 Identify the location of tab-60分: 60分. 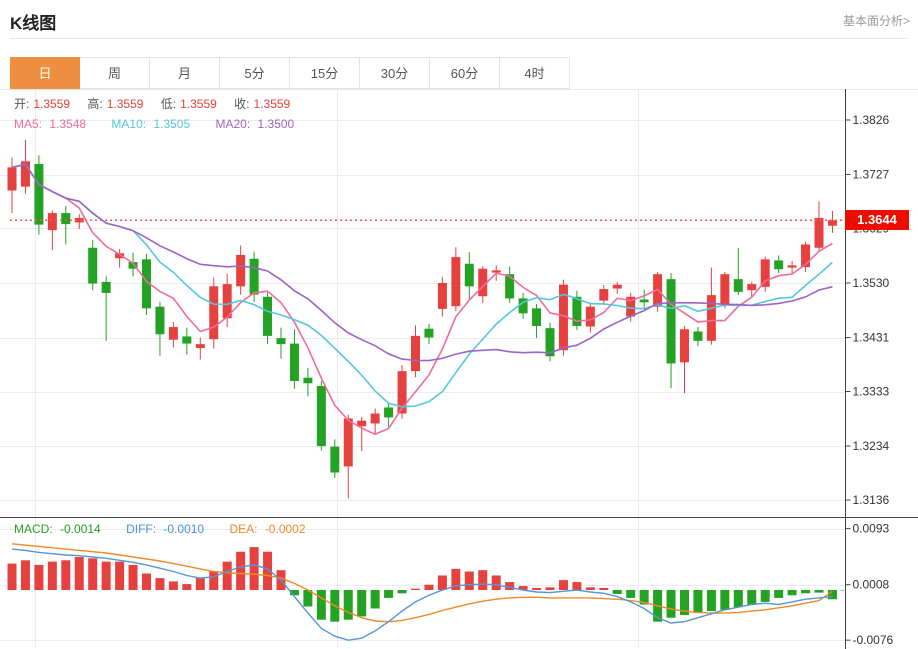
(465, 73).